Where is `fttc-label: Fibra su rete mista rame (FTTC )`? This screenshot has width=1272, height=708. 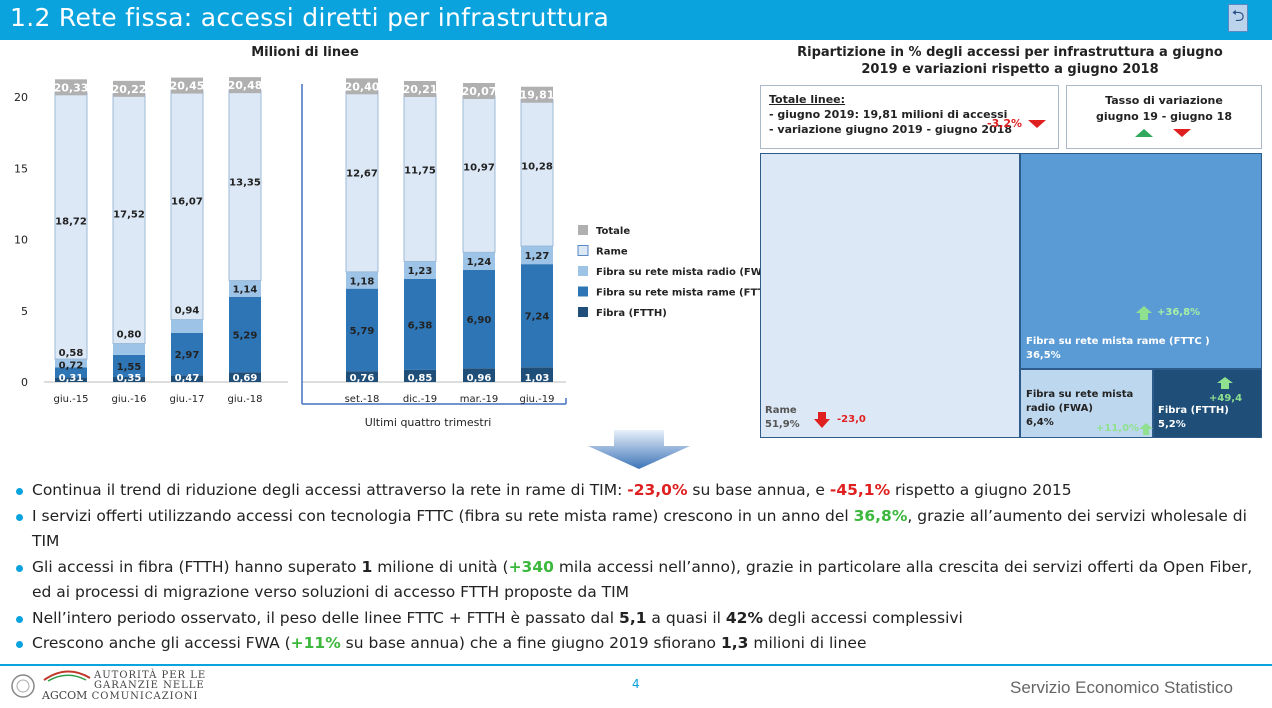
fttc-label: Fibra su rete mista rame (FTTC ) is located at coordinates (1118, 341).